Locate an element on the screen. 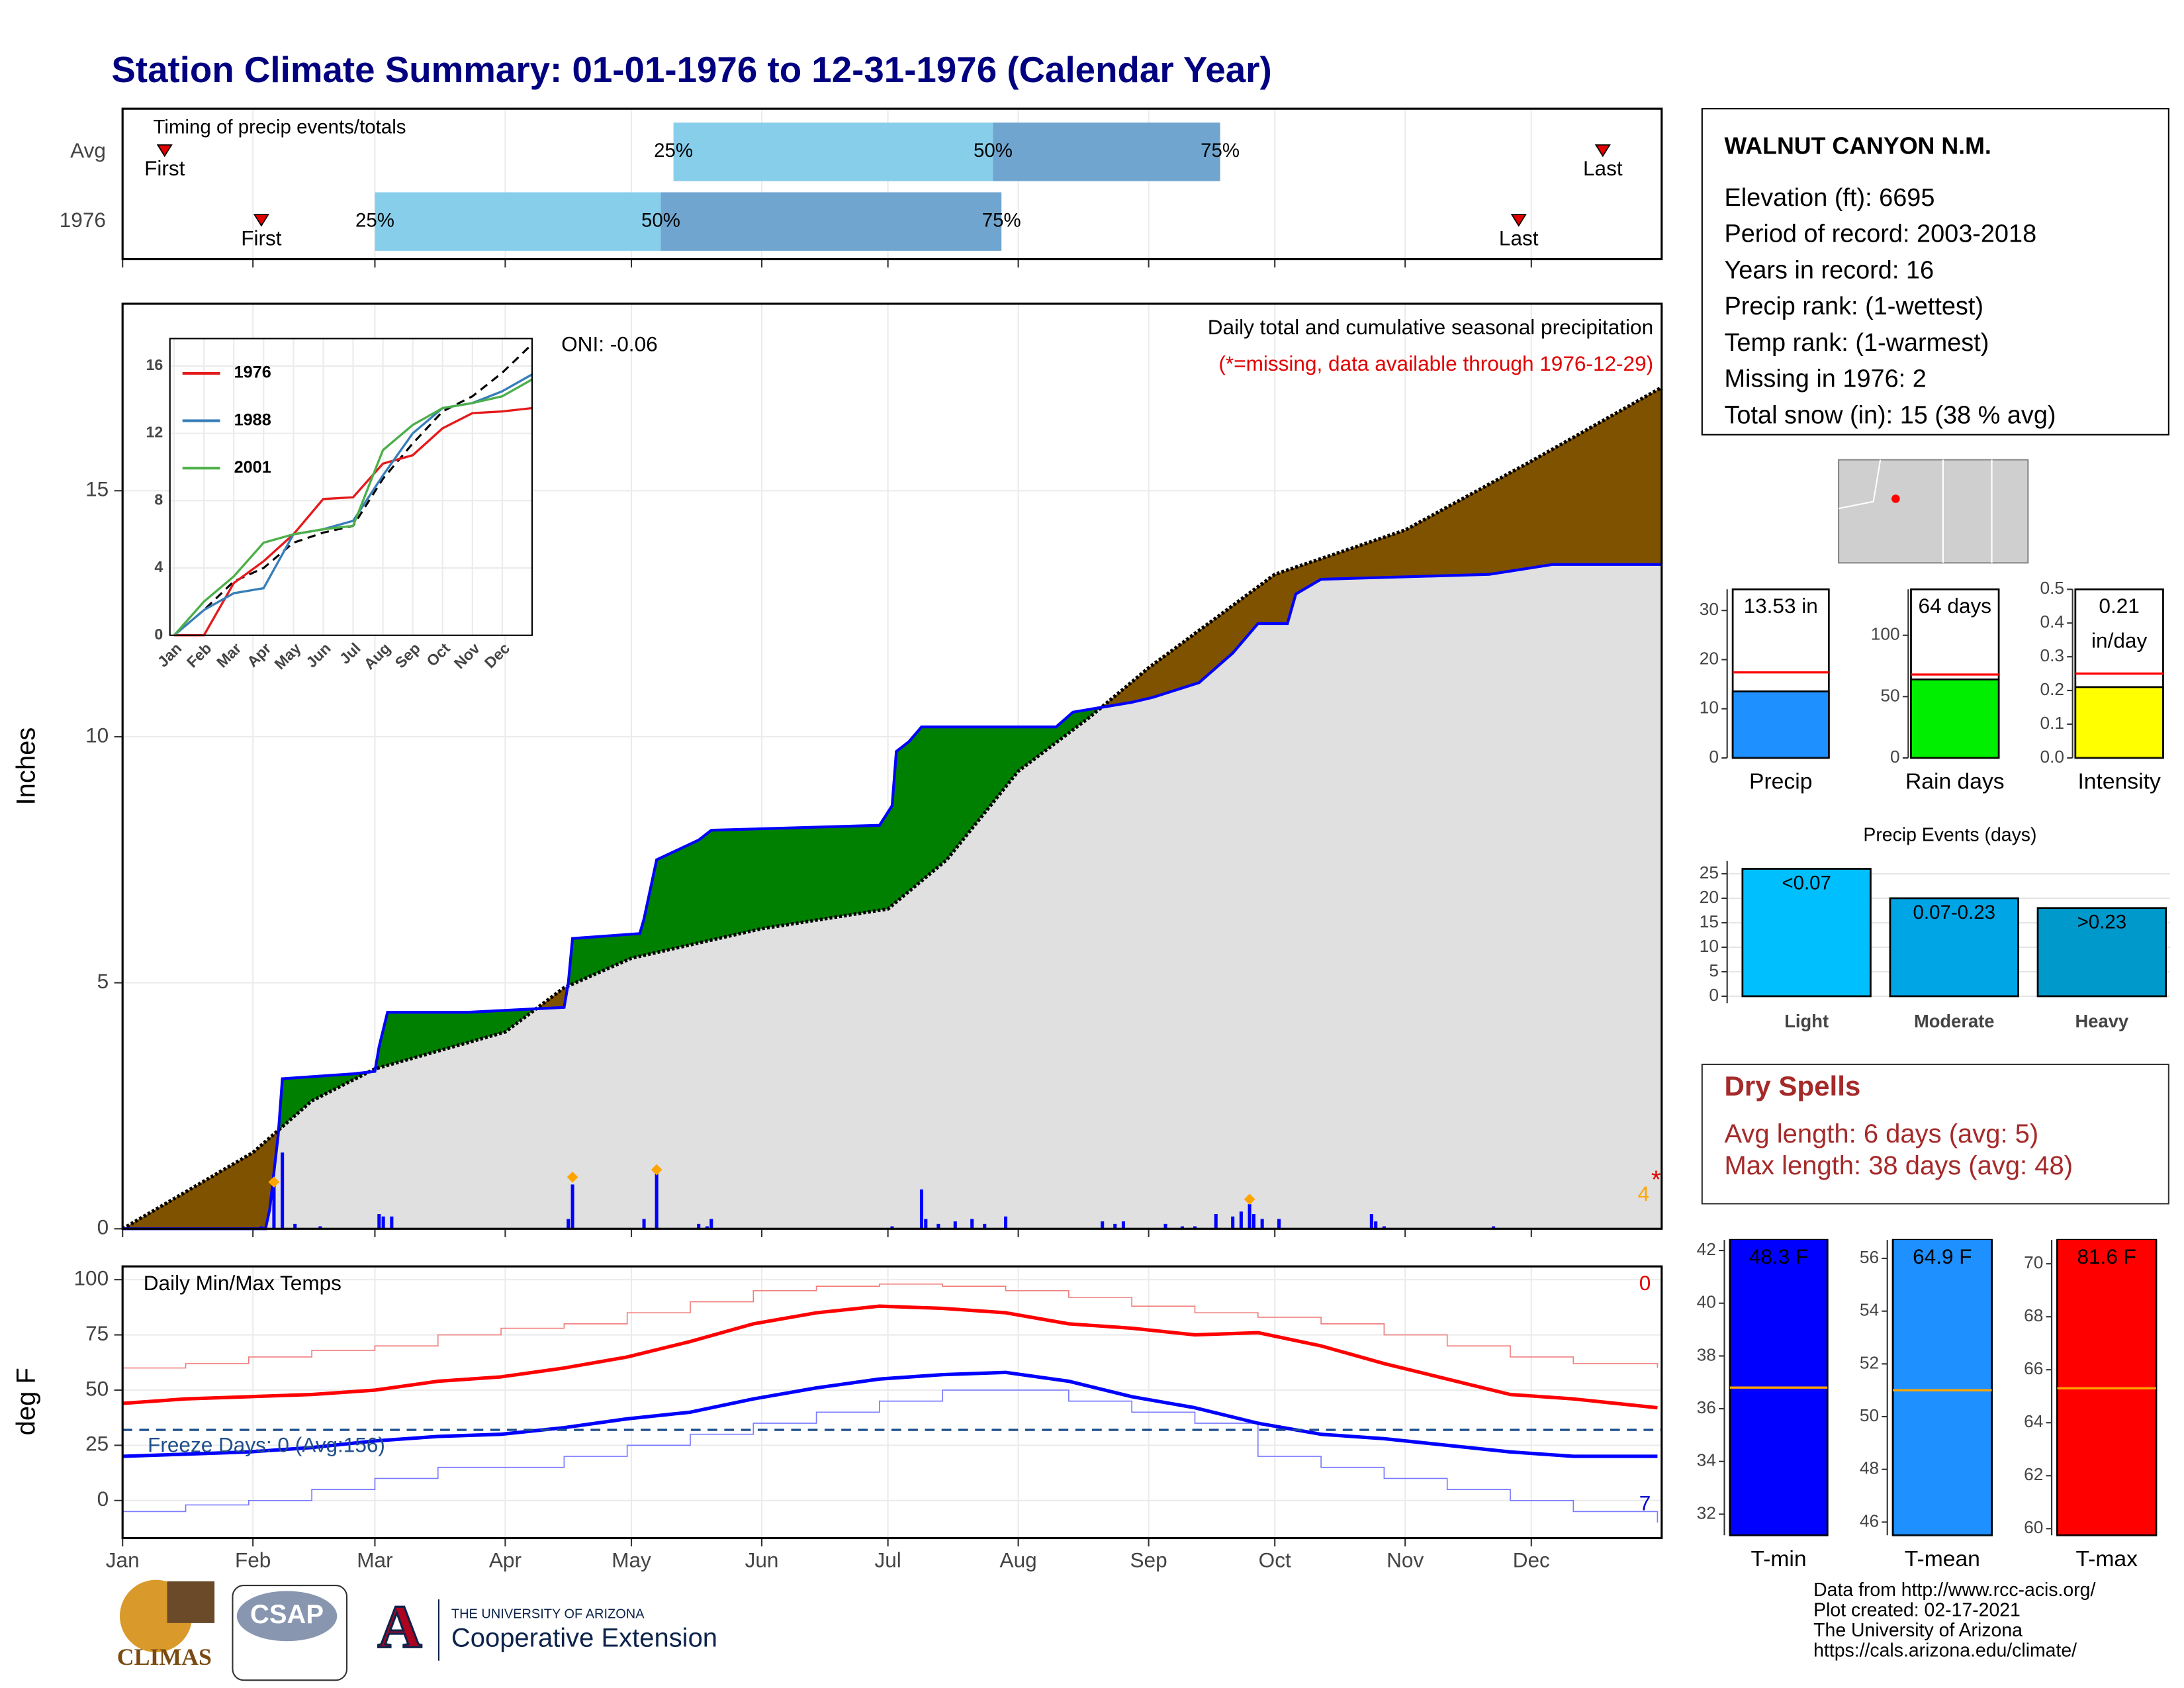  temp-frame is located at coordinates (892, 1402).